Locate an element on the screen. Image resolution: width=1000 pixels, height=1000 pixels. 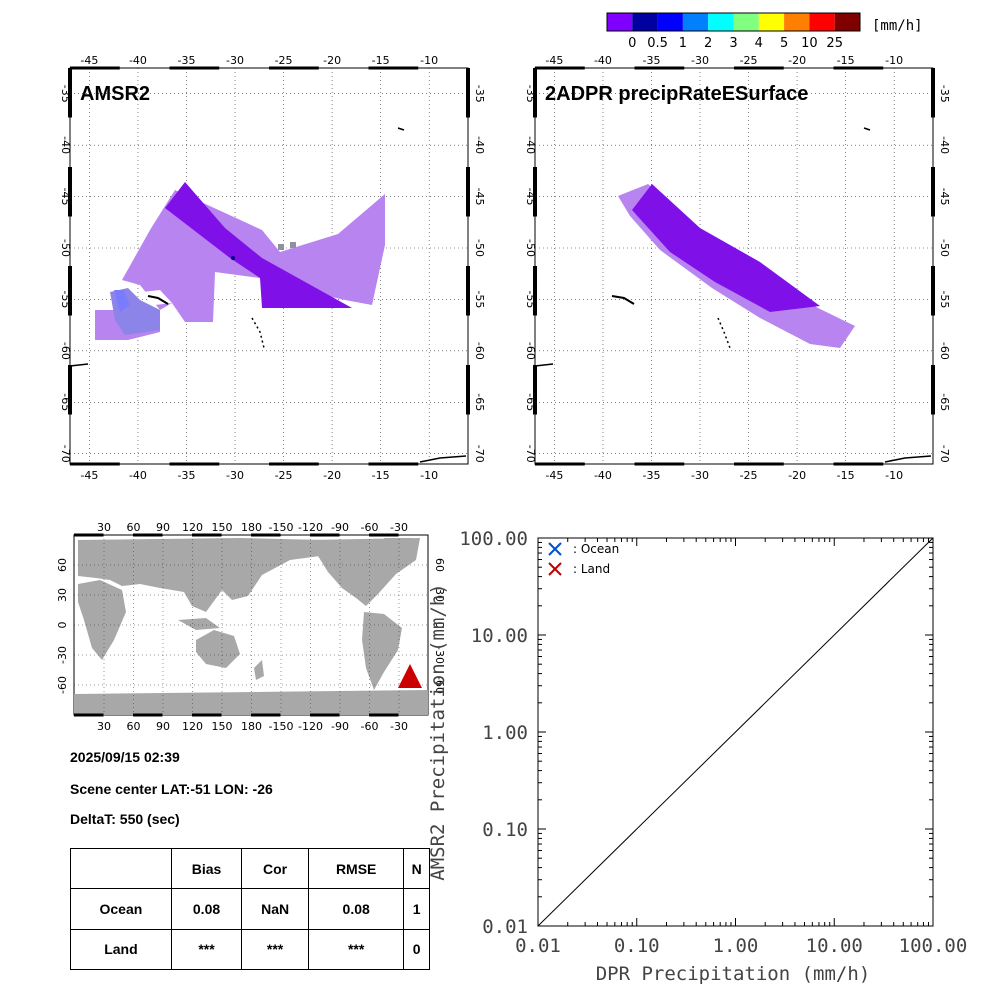
latitude-tick-label-right: -40 is located at coordinates (944, 145).